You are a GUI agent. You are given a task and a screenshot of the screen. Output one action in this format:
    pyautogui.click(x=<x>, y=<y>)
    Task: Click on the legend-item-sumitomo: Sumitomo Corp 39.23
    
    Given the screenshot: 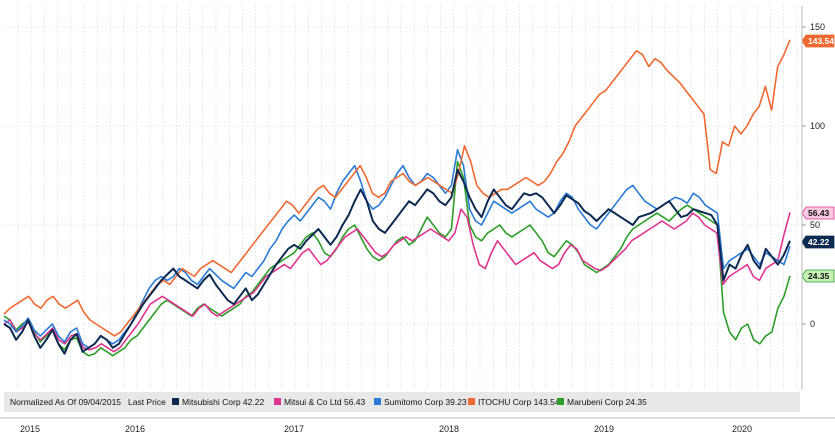 What is the action you would take?
    pyautogui.click(x=425, y=402)
    